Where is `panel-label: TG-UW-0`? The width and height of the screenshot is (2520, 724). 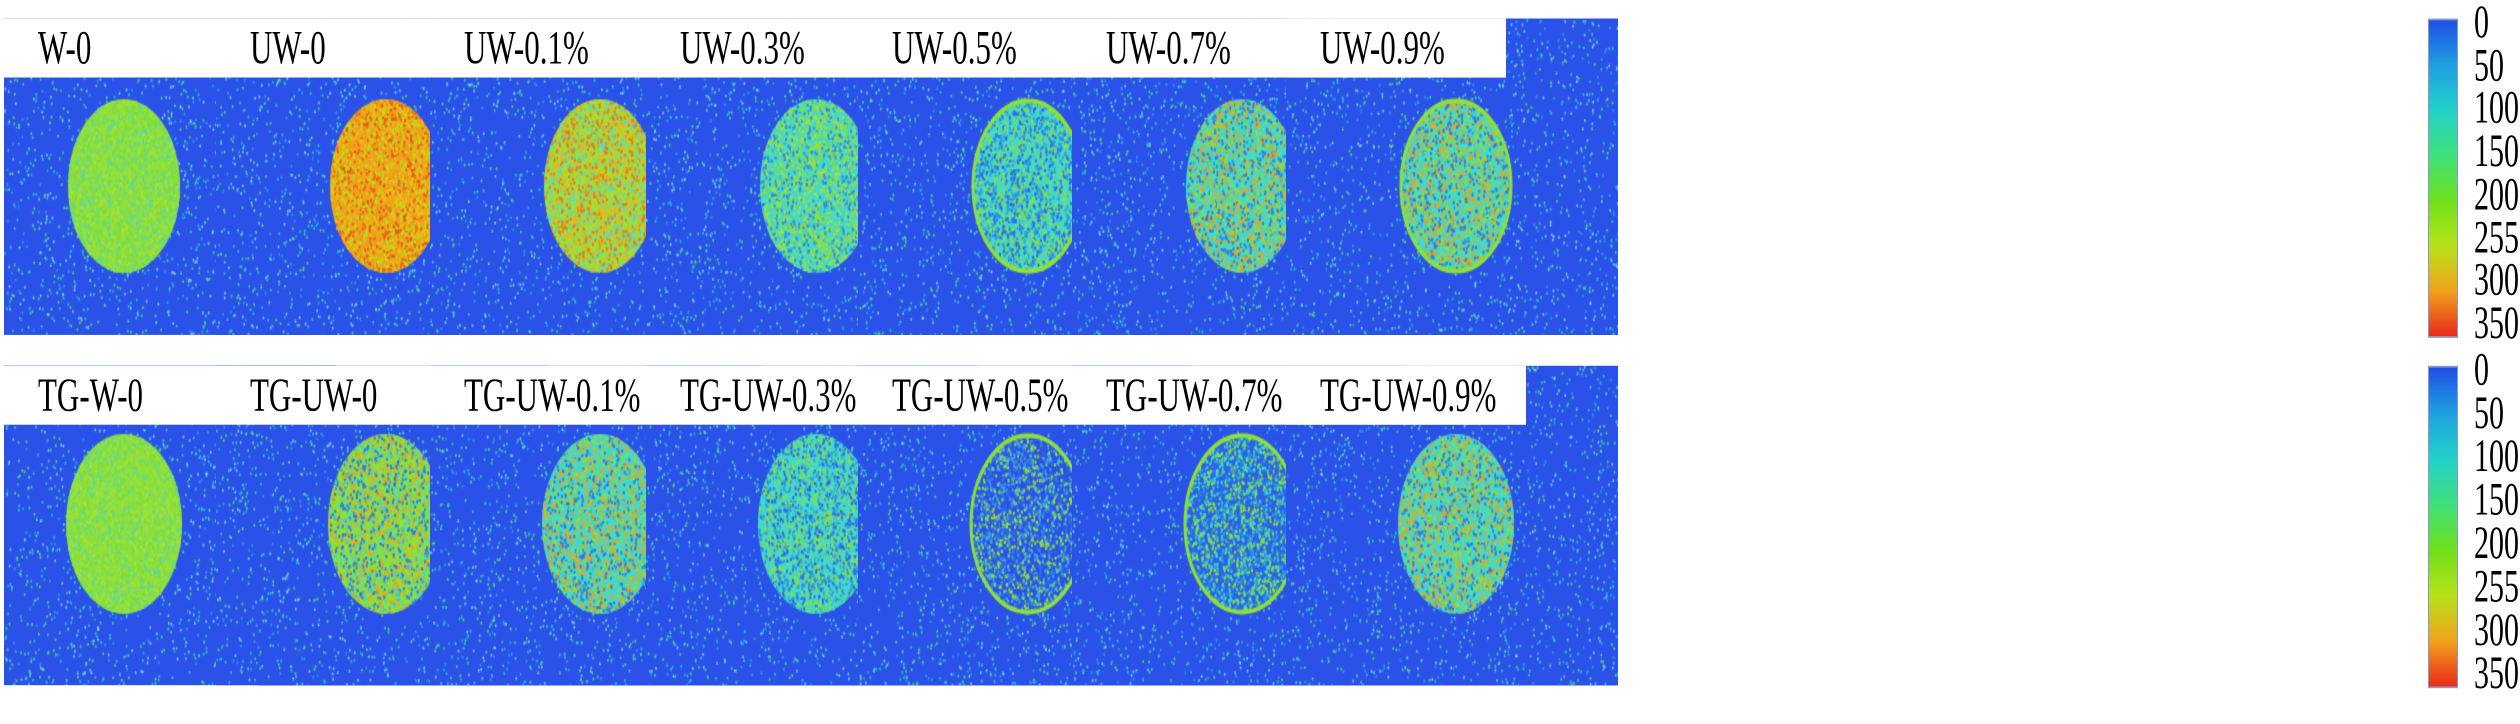 panel-label: TG-UW-0 is located at coordinates (326, 395).